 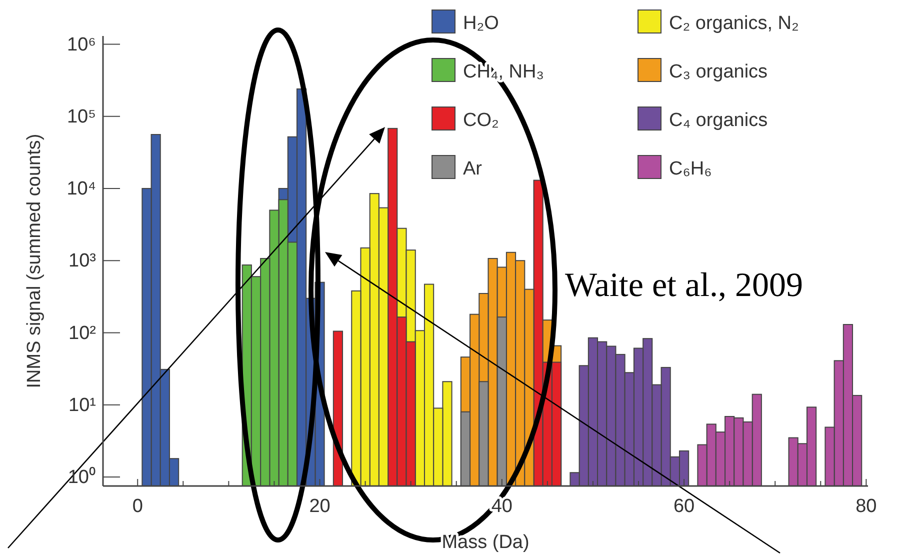 I want to click on y-tick-label: 10¹, so click(x=82, y=405).